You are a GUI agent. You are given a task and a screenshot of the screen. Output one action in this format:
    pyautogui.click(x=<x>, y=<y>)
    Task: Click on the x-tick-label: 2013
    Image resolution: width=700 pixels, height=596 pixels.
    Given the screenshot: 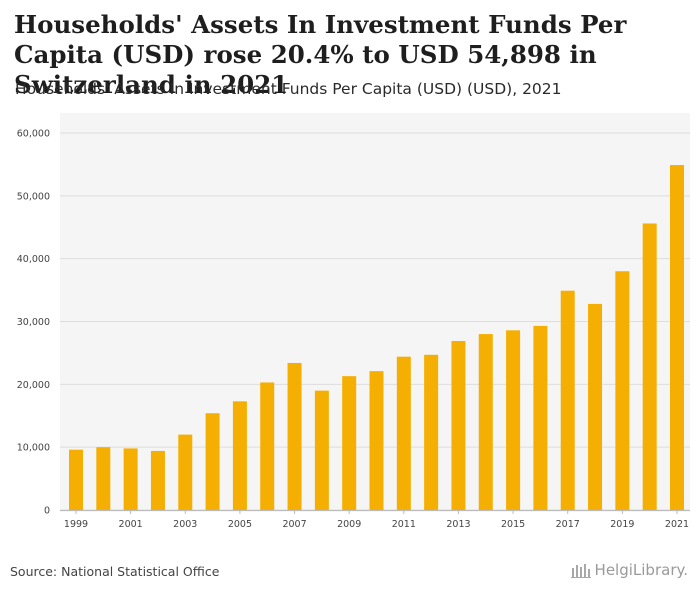 What is the action you would take?
    pyautogui.click(x=458, y=524)
    